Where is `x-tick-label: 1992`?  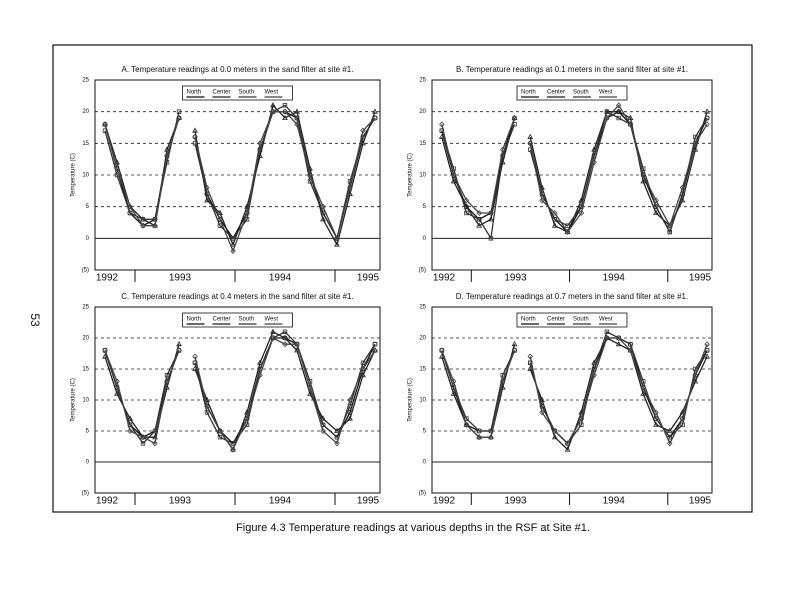 x-tick-label: 1992 is located at coordinates (107, 501).